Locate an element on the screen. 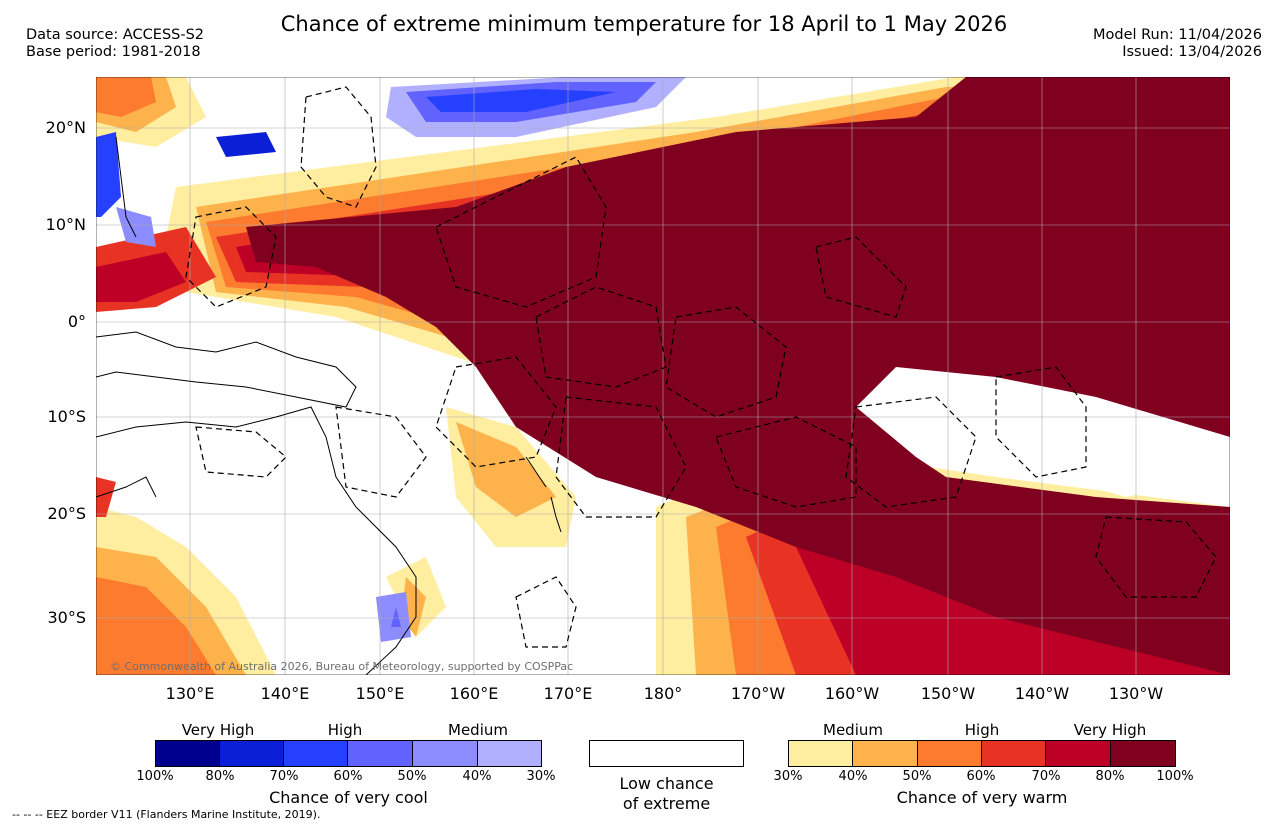 The height and width of the screenshot is (827, 1288). cool-tick: 40% is located at coordinates (477, 776).